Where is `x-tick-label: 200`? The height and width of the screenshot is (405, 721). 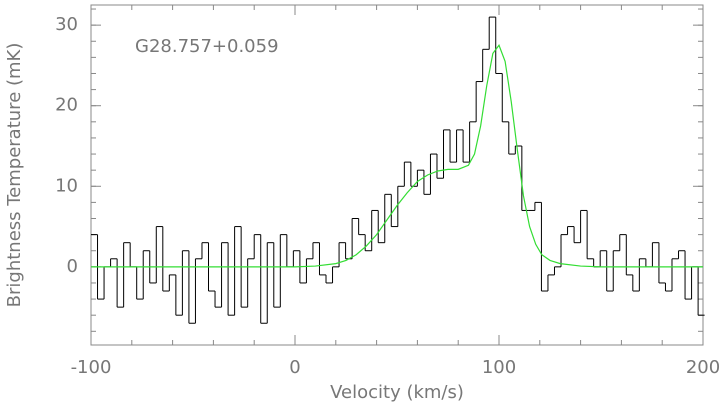 x-tick-label: 200 is located at coordinates (703, 367).